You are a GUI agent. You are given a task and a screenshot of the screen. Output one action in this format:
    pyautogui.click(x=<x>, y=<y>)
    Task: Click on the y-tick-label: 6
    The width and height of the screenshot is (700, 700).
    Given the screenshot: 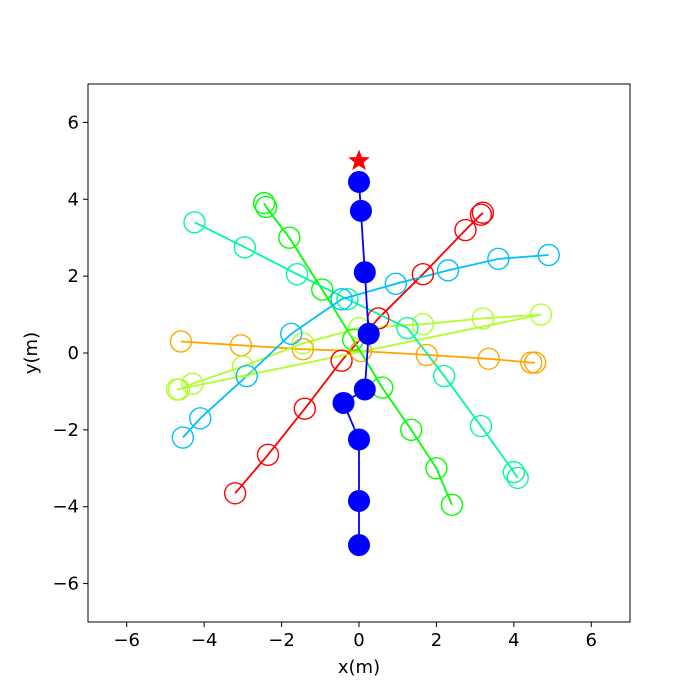 What is the action you would take?
    pyautogui.click(x=73, y=122)
    